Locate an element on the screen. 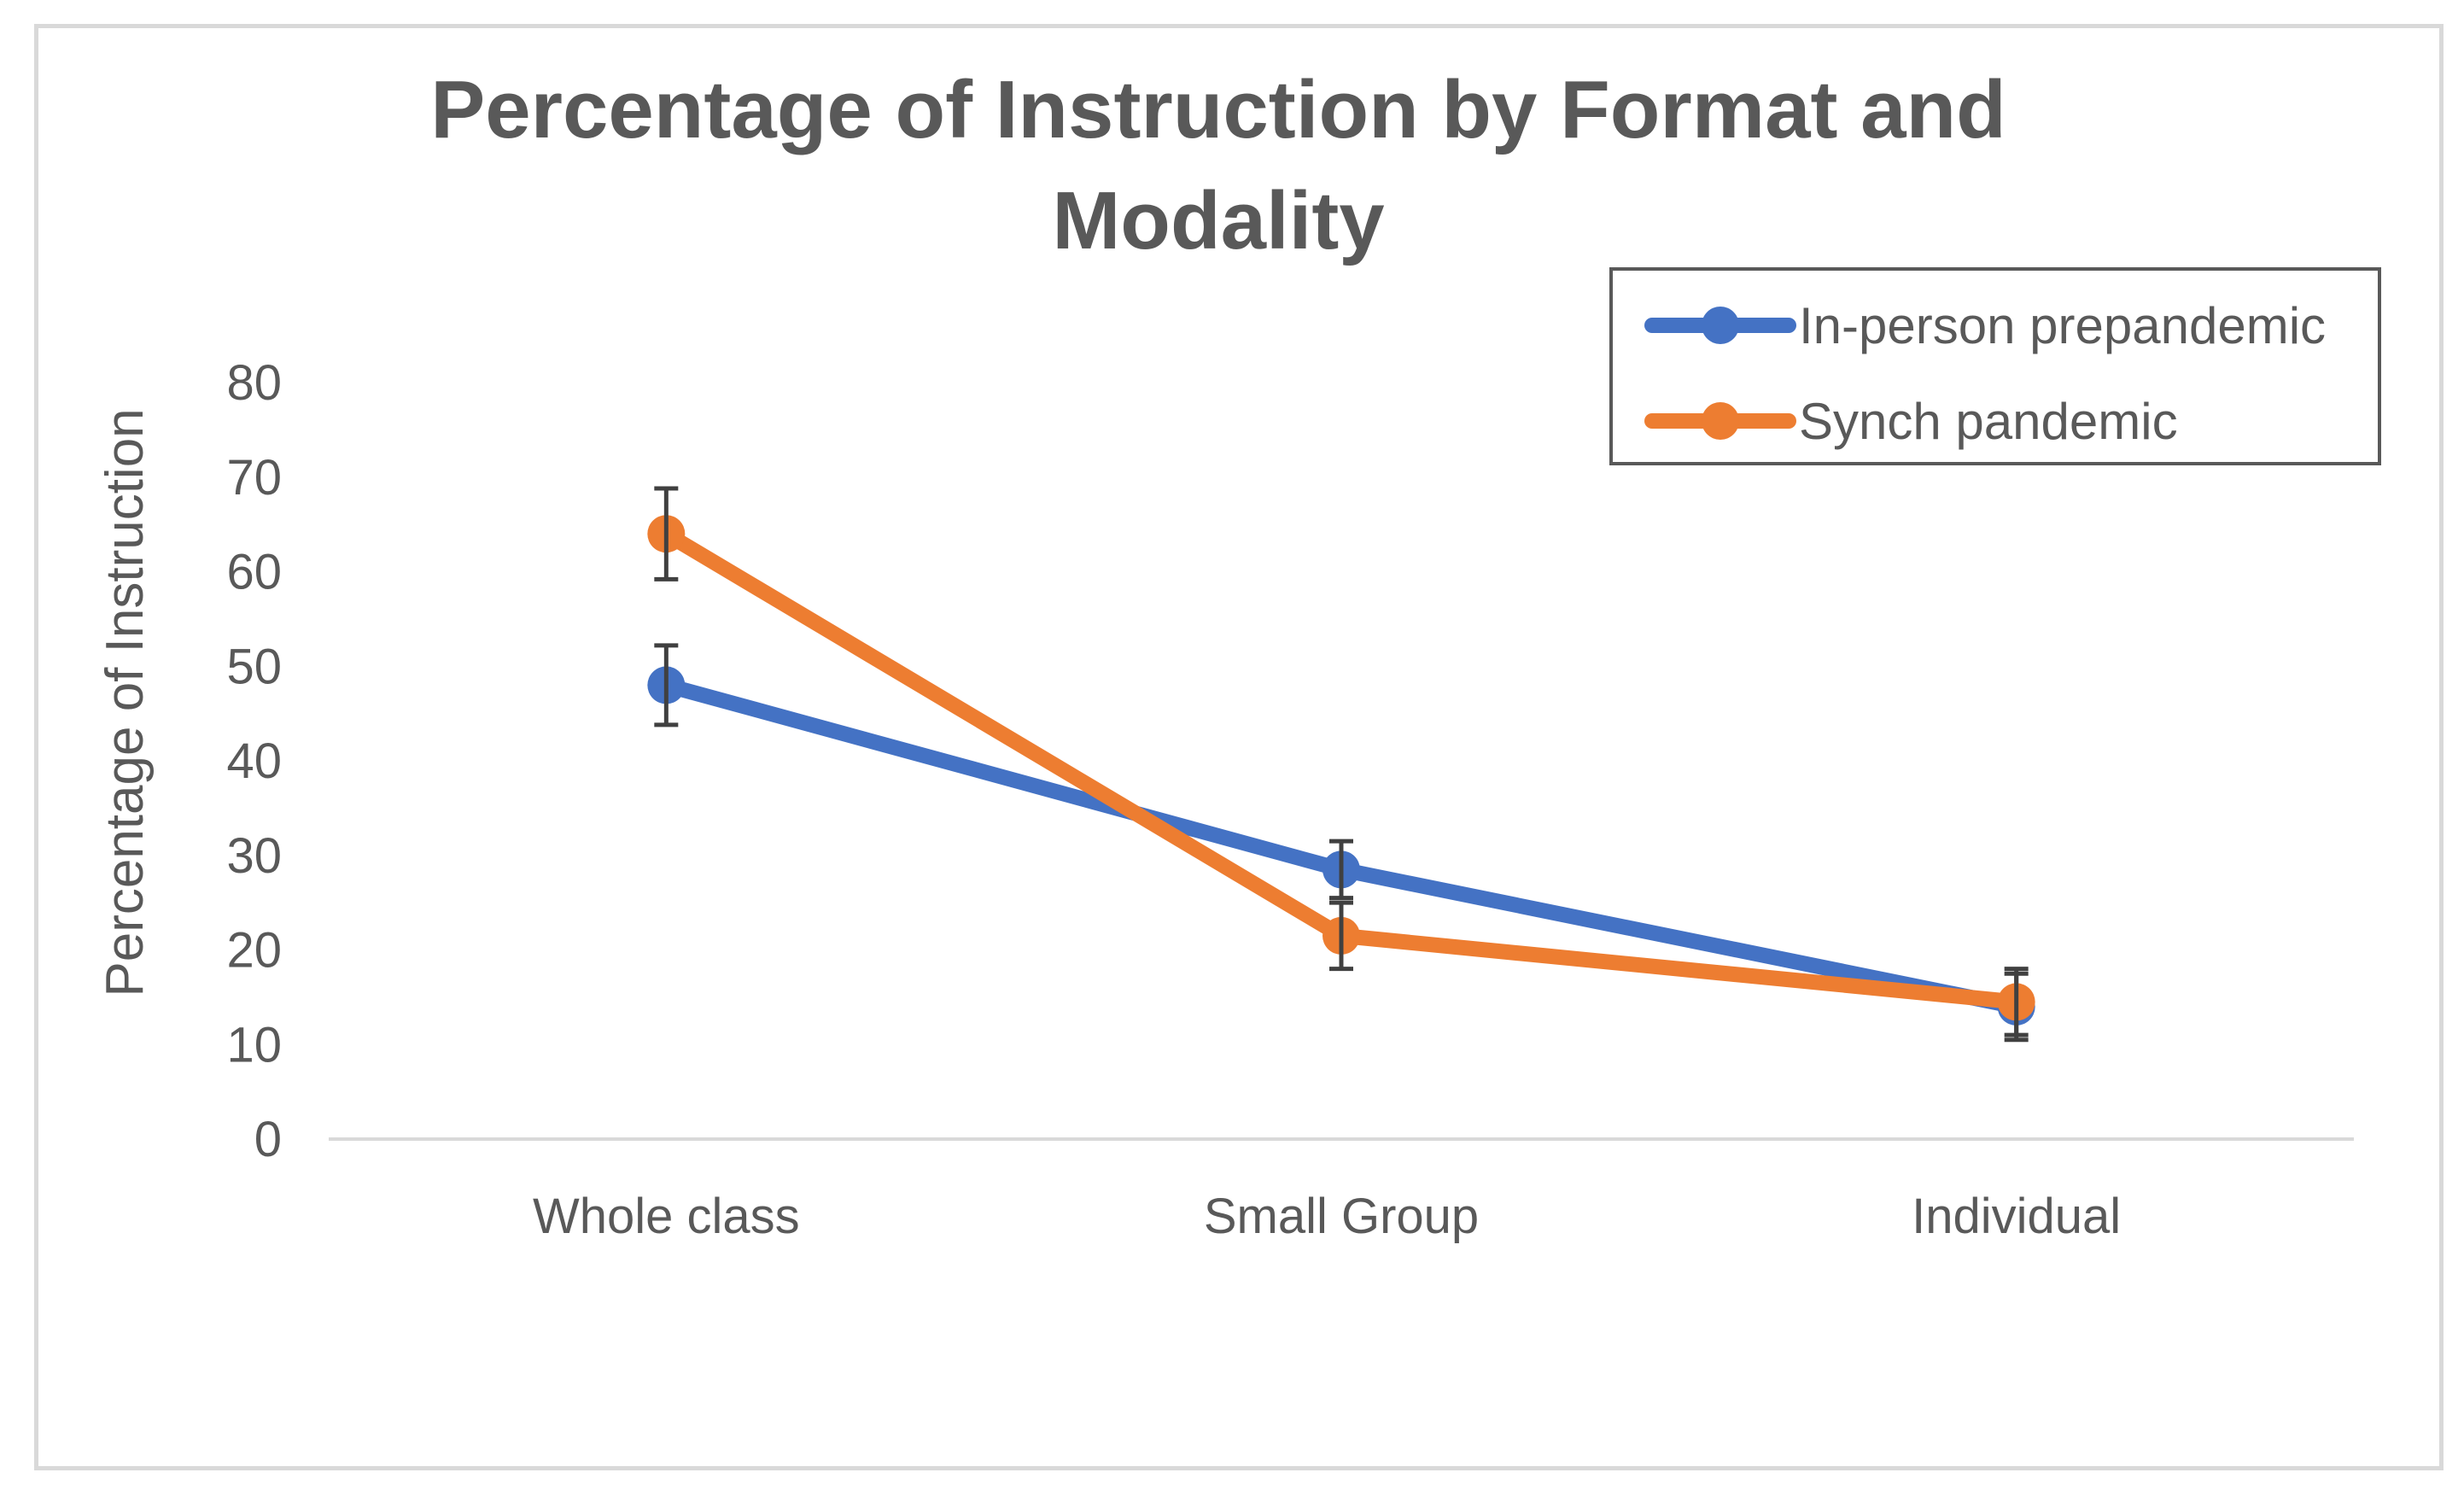 This screenshot has height=1496, width=2464. legend: In-person prepandemic Synch pandemic is located at coordinates (1995, 366).